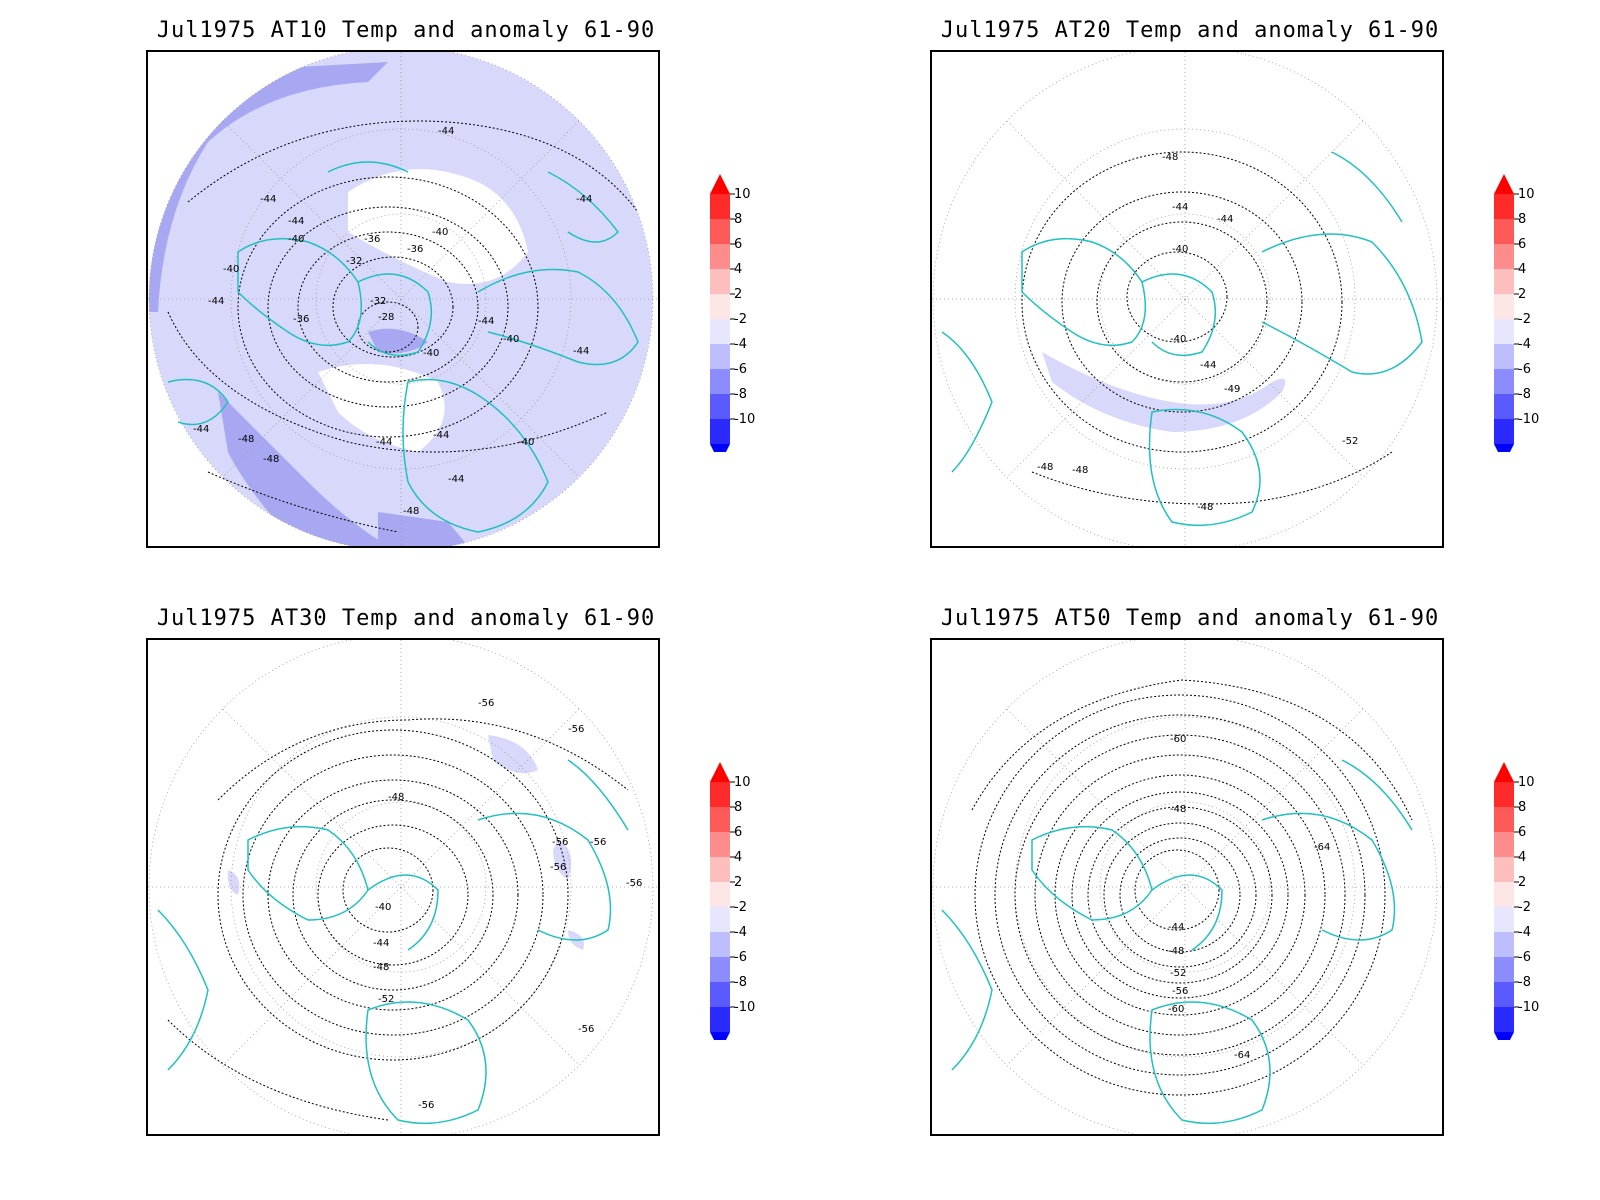 Image resolution: width=1600 pixels, height=1200 pixels. I want to click on colorbar-at20: 10 8 6 4 2 -2 -4 -6 -8 -10, so click(1520, 318).